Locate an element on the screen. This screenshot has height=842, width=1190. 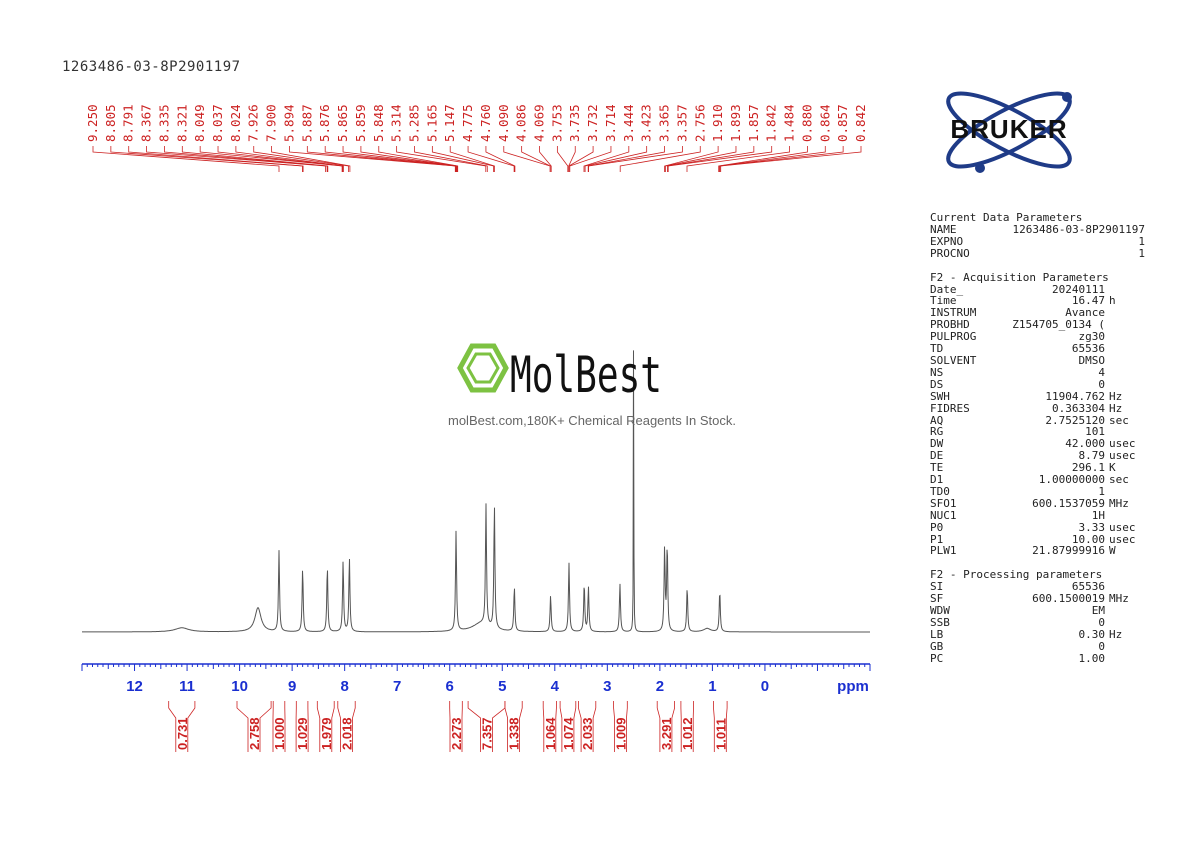
parameter-unit: usec is located at coordinates (1122, 527).